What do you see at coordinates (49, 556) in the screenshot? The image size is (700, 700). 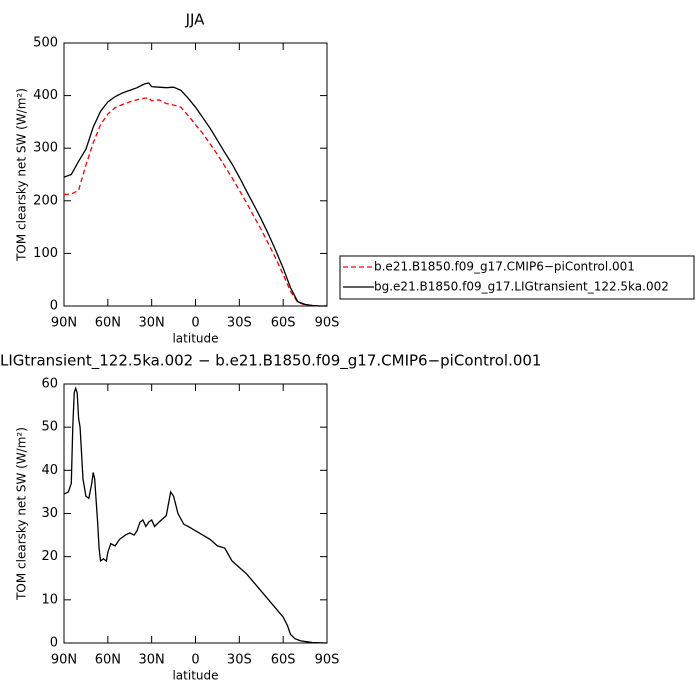 I see `y-tick-label: 20` at bounding box center [49, 556].